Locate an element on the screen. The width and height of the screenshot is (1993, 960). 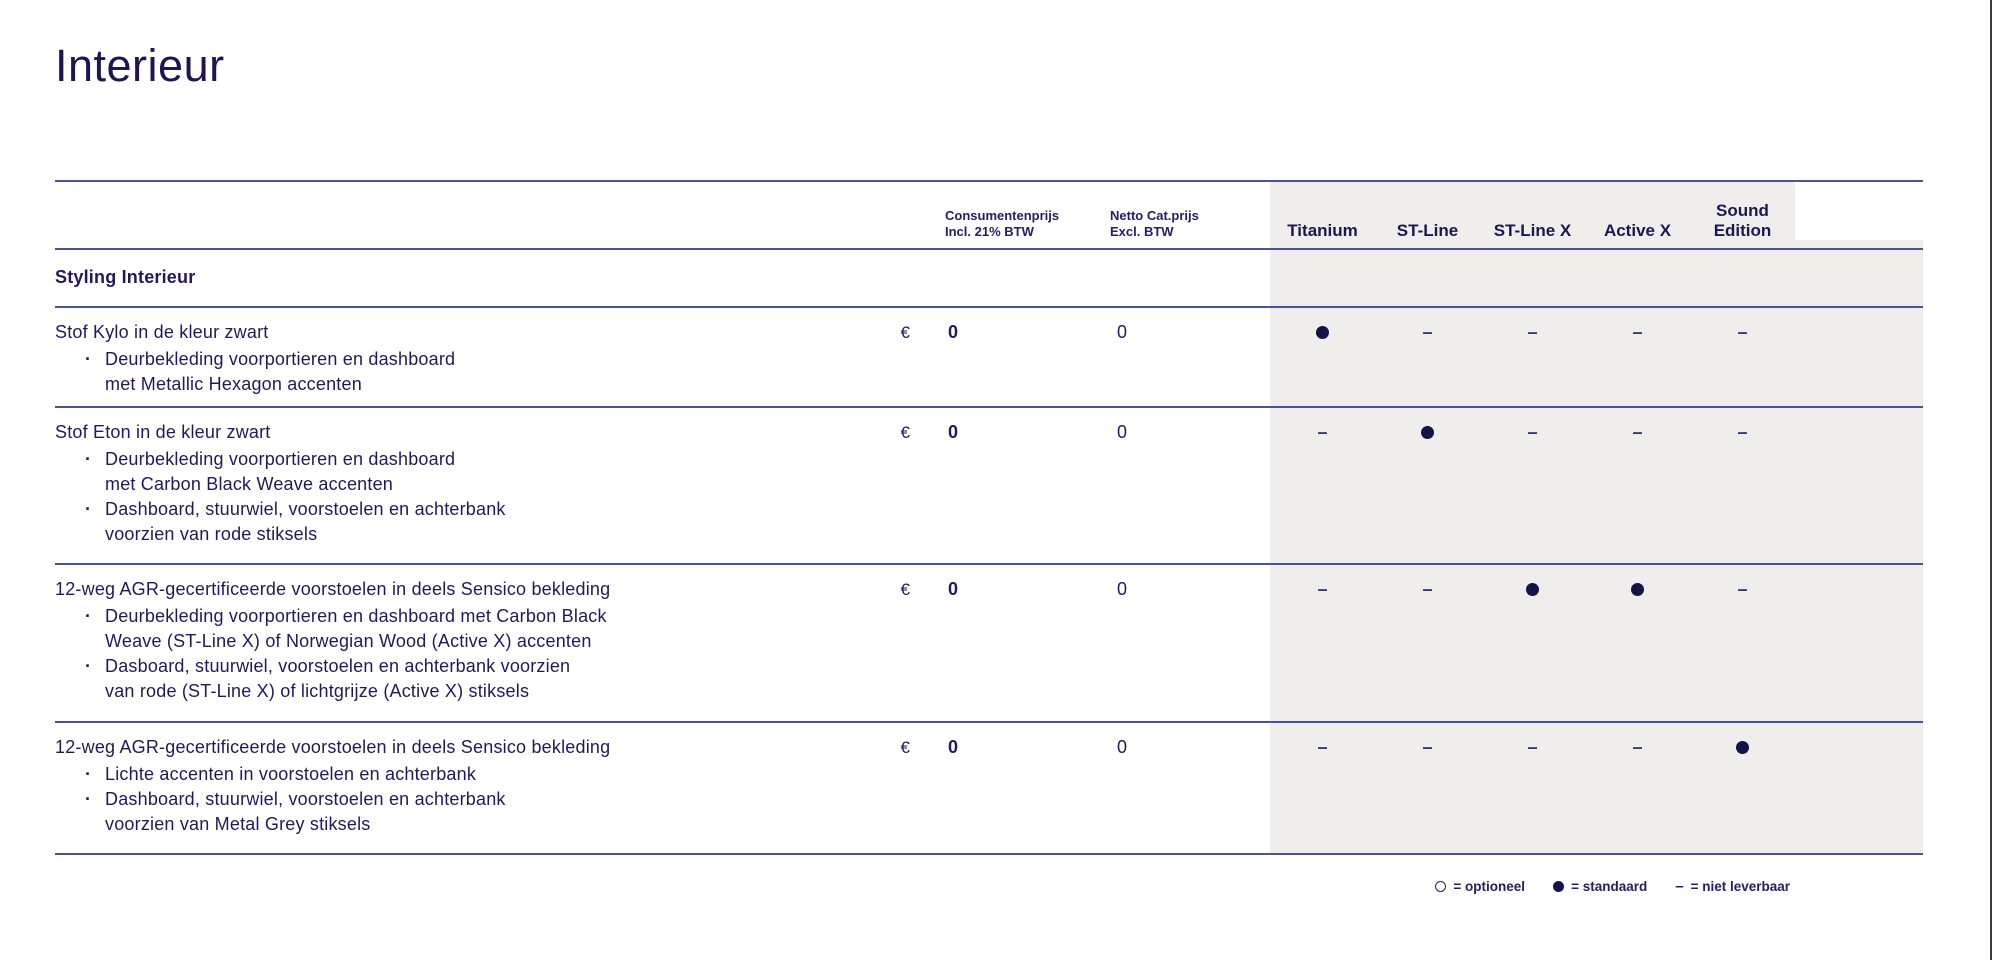
column-header-price-incl: Consumentenprijs Incl. 21% BTW is located at coordinates (1002, 223).